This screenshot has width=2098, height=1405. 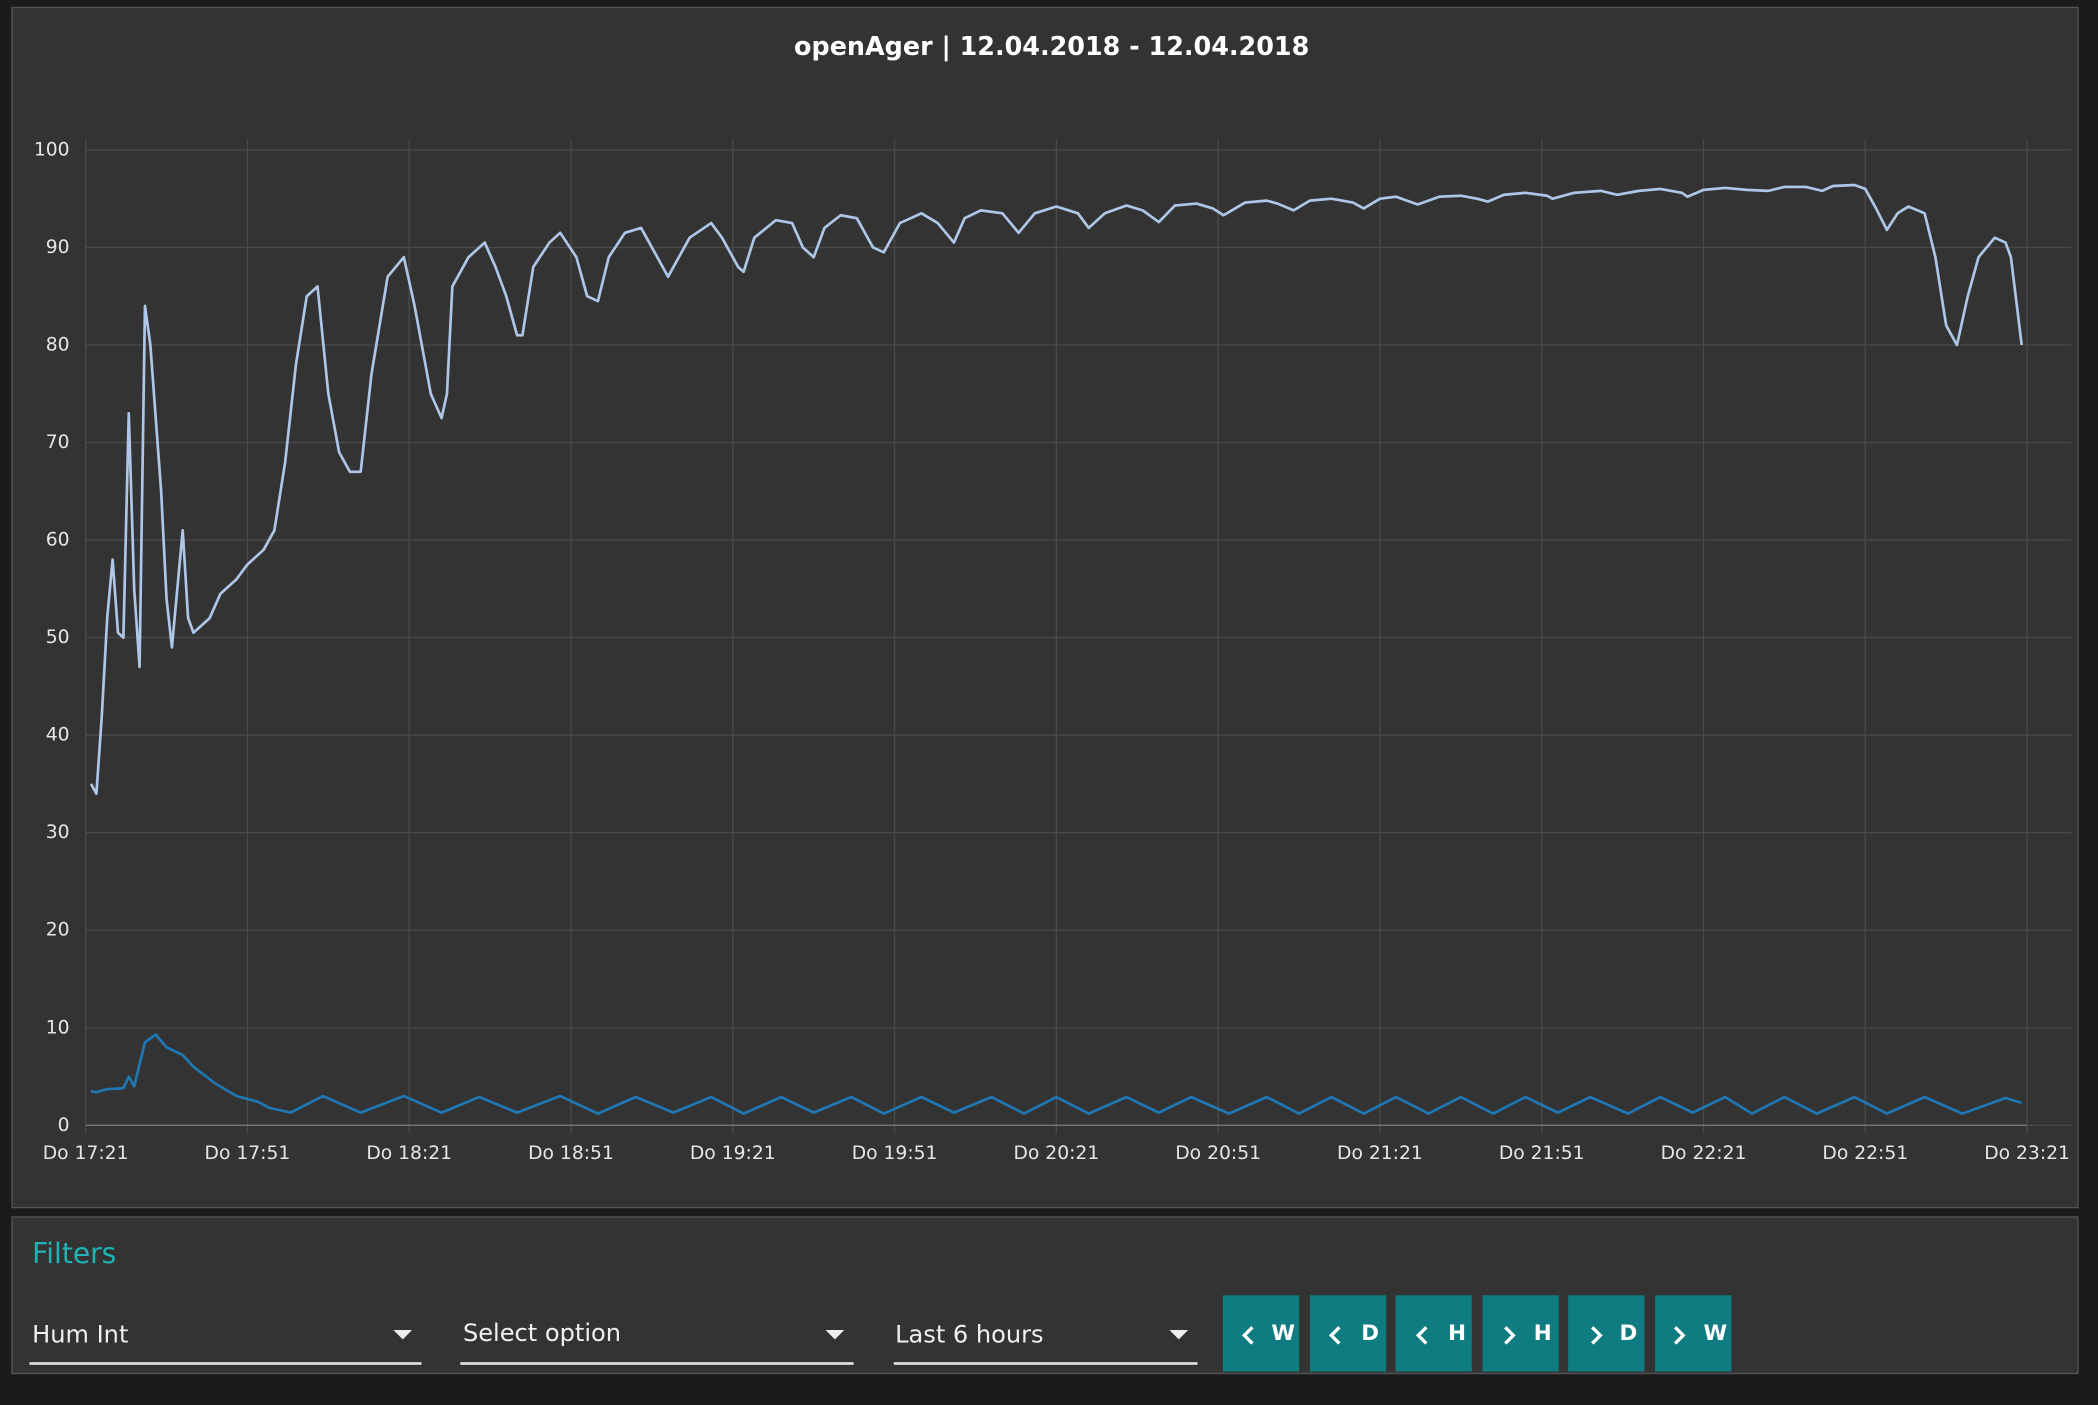 What do you see at coordinates (58, 637) in the screenshot?
I see `y-tick-label: 50` at bounding box center [58, 637].